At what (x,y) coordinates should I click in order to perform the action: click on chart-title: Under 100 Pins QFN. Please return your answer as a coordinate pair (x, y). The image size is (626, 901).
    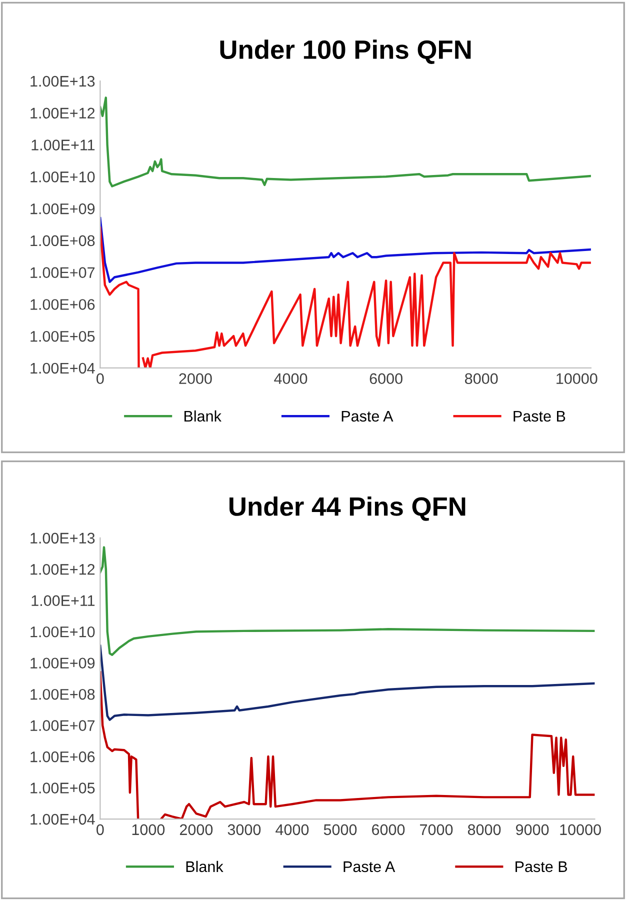
    Looking at the image, I should click on (345, 52).